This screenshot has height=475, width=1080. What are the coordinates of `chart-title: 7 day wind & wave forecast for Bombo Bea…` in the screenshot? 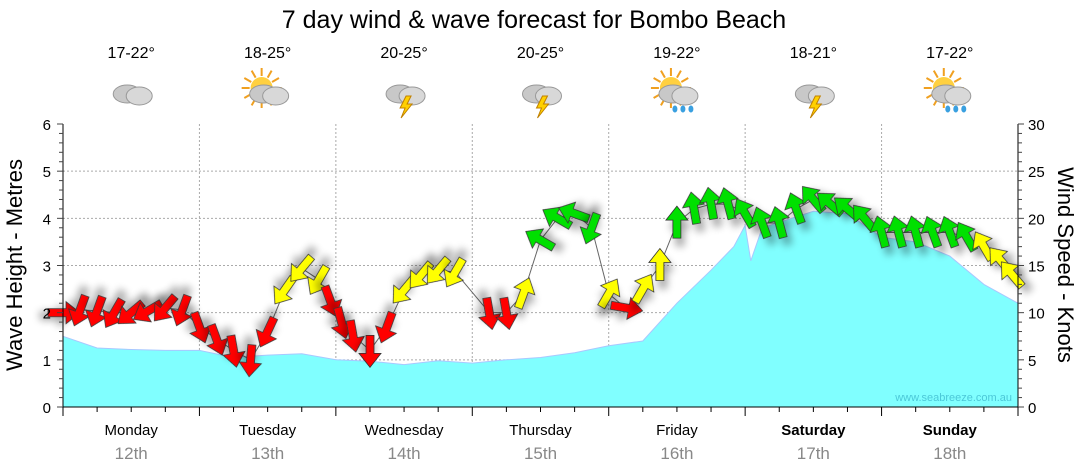 It's located at (534, 20).